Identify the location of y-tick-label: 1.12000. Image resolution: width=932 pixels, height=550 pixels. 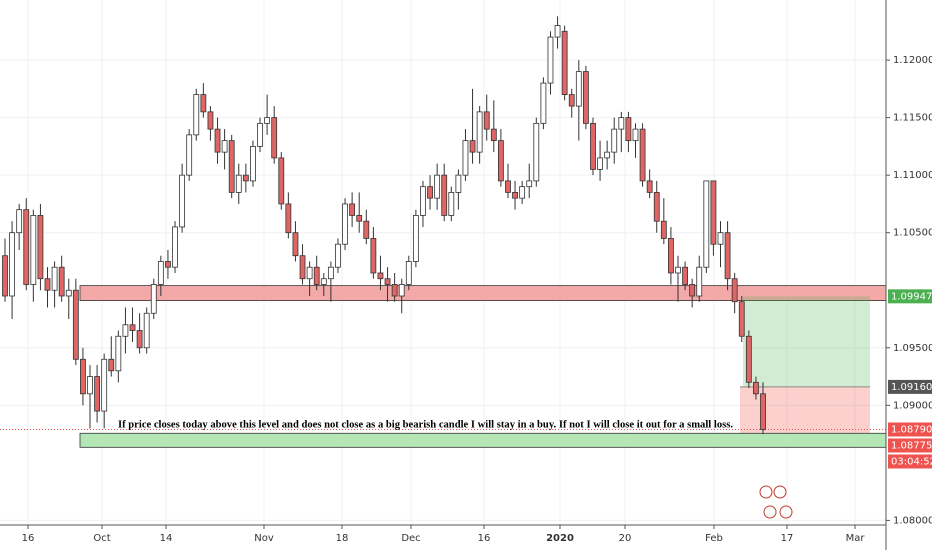
(912, 60).